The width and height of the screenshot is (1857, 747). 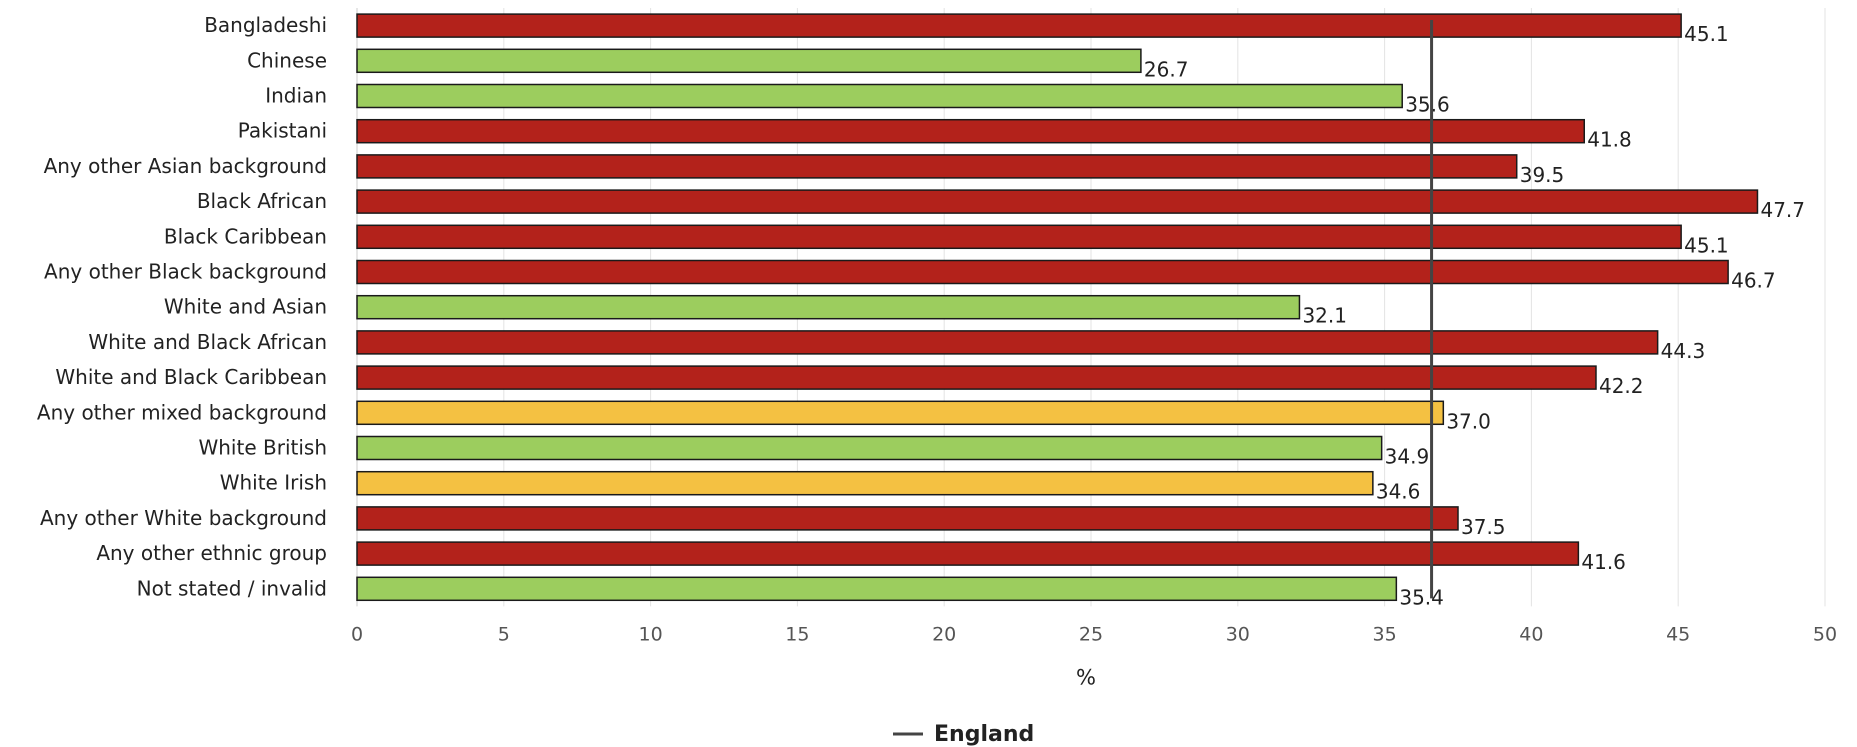 What do you see at coordinates (651, 634) in the screenshot?
I see `x-tick-label: 10` at bounding box center [651, 634].